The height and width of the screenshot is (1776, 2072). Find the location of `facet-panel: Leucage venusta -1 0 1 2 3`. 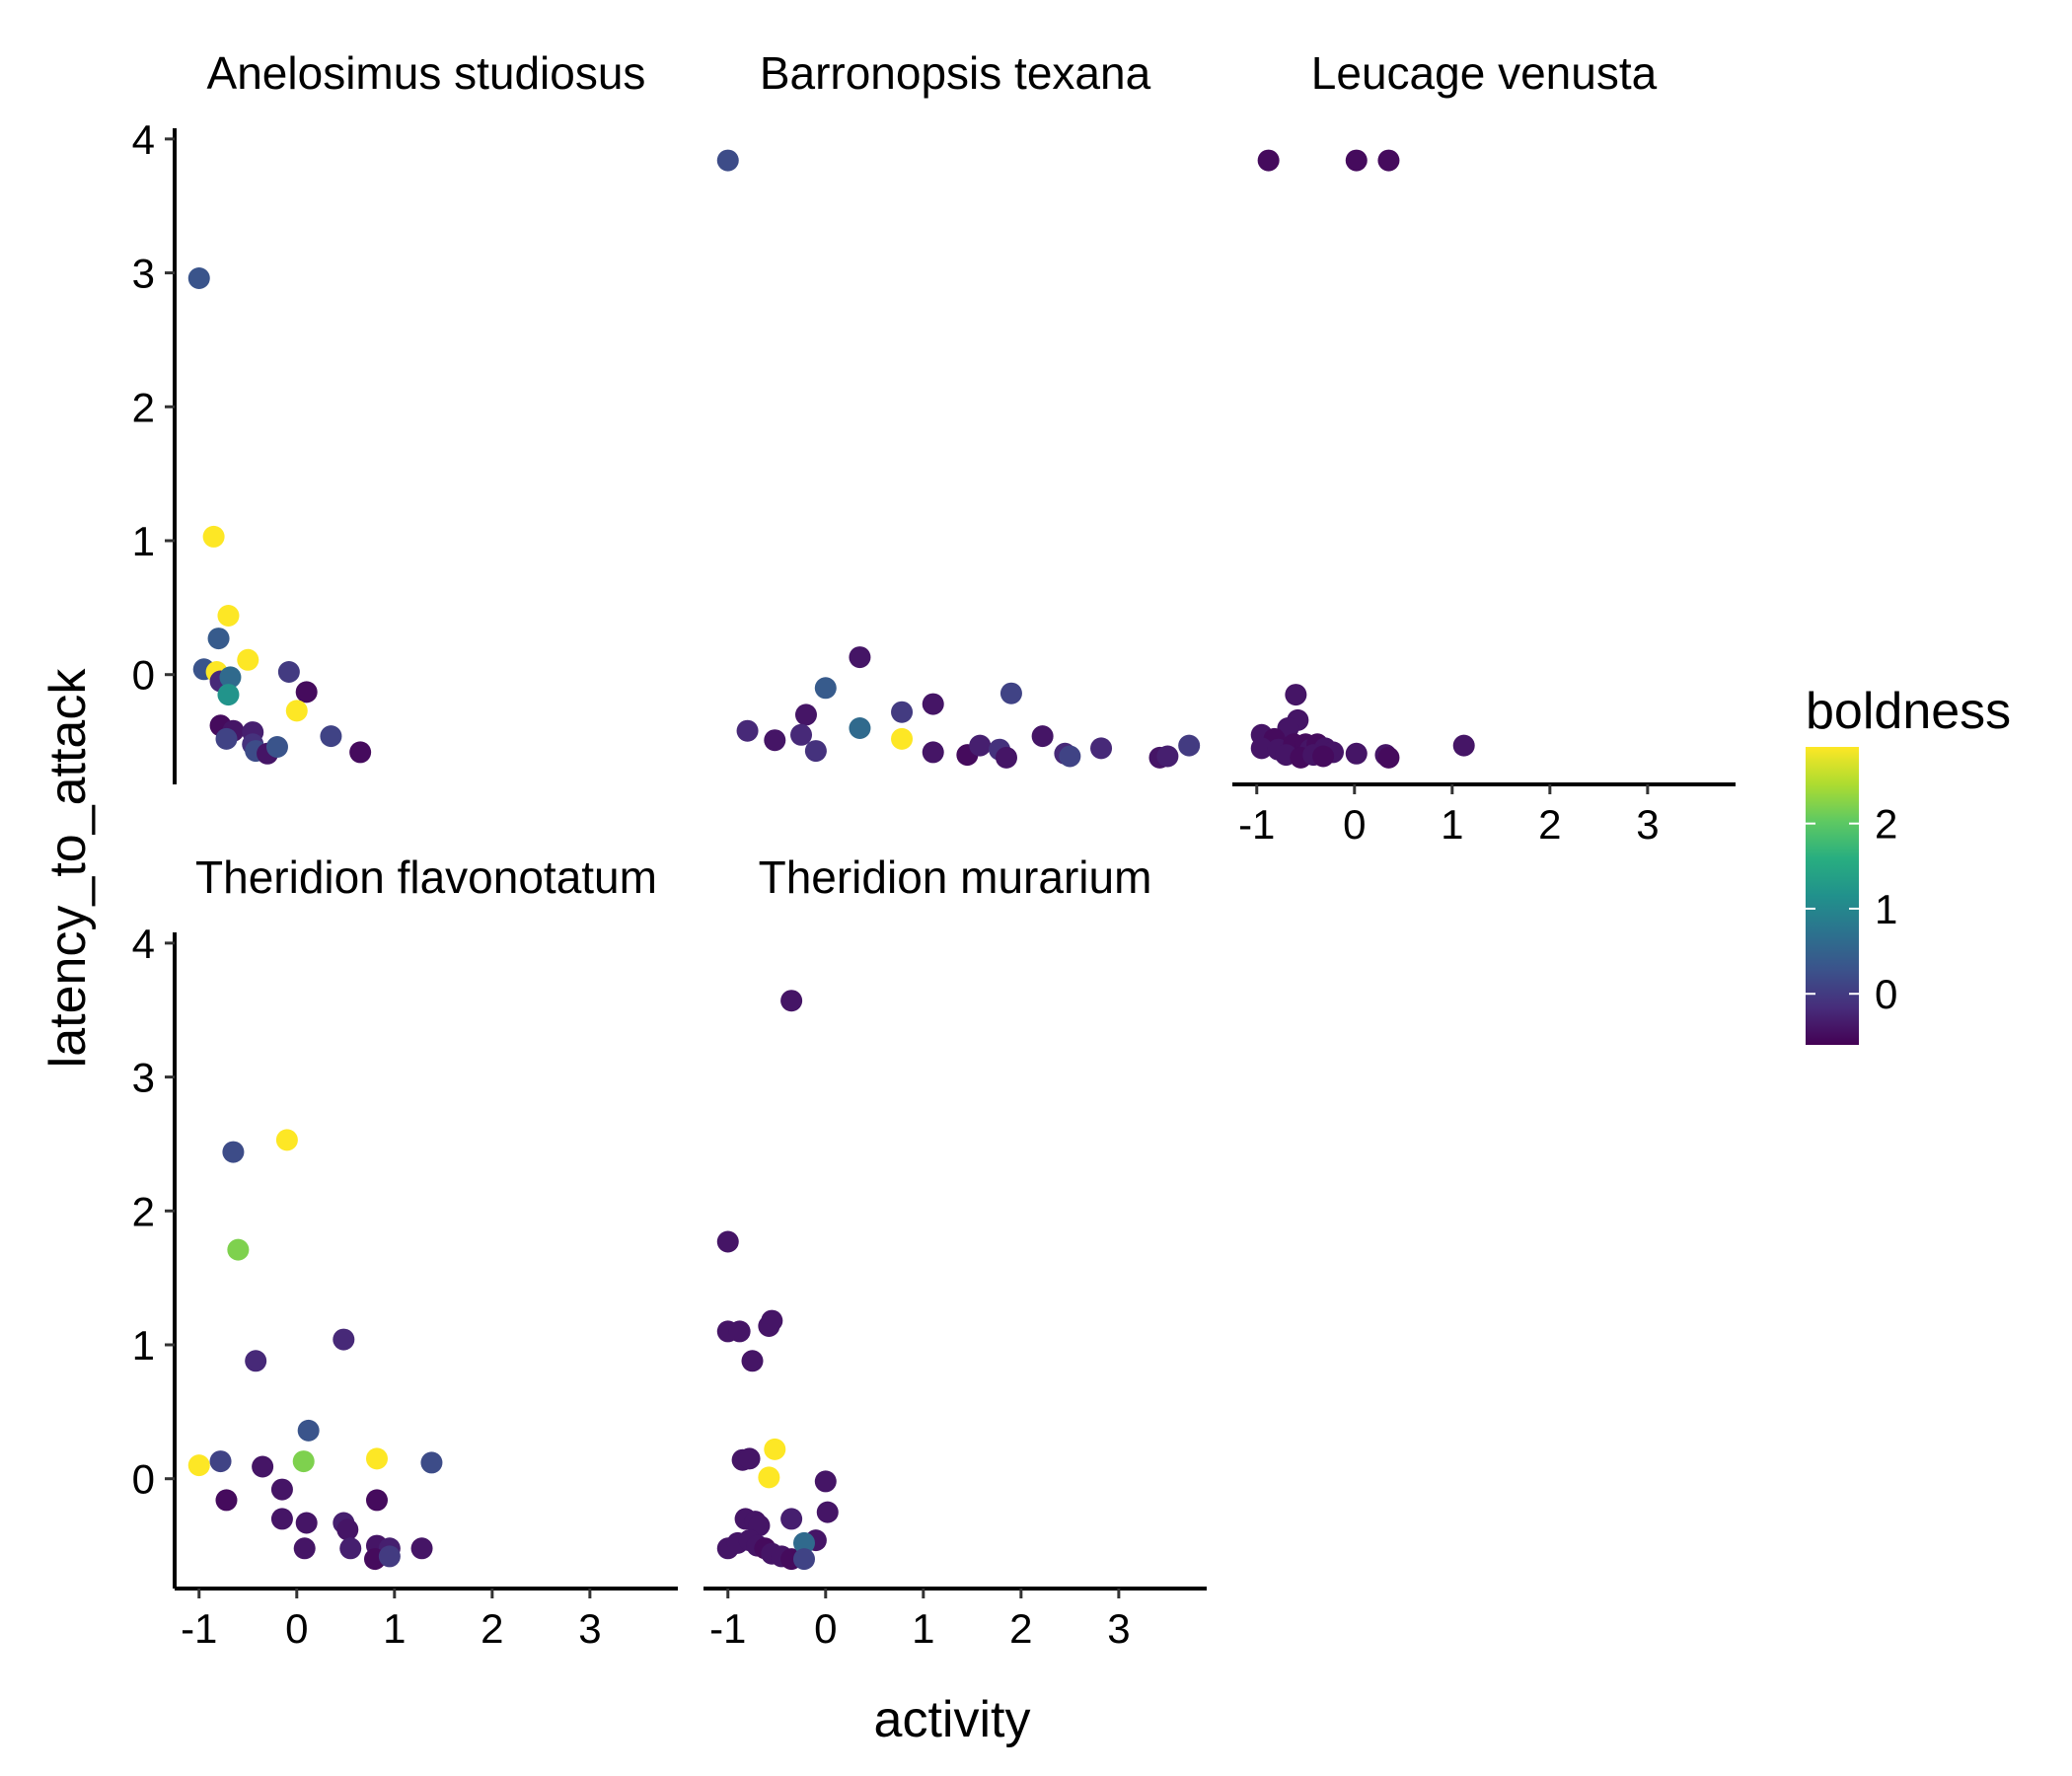

facet-panel: Leucage venusta -1 0 1 2 3 is located at coordinates (1484, 448).